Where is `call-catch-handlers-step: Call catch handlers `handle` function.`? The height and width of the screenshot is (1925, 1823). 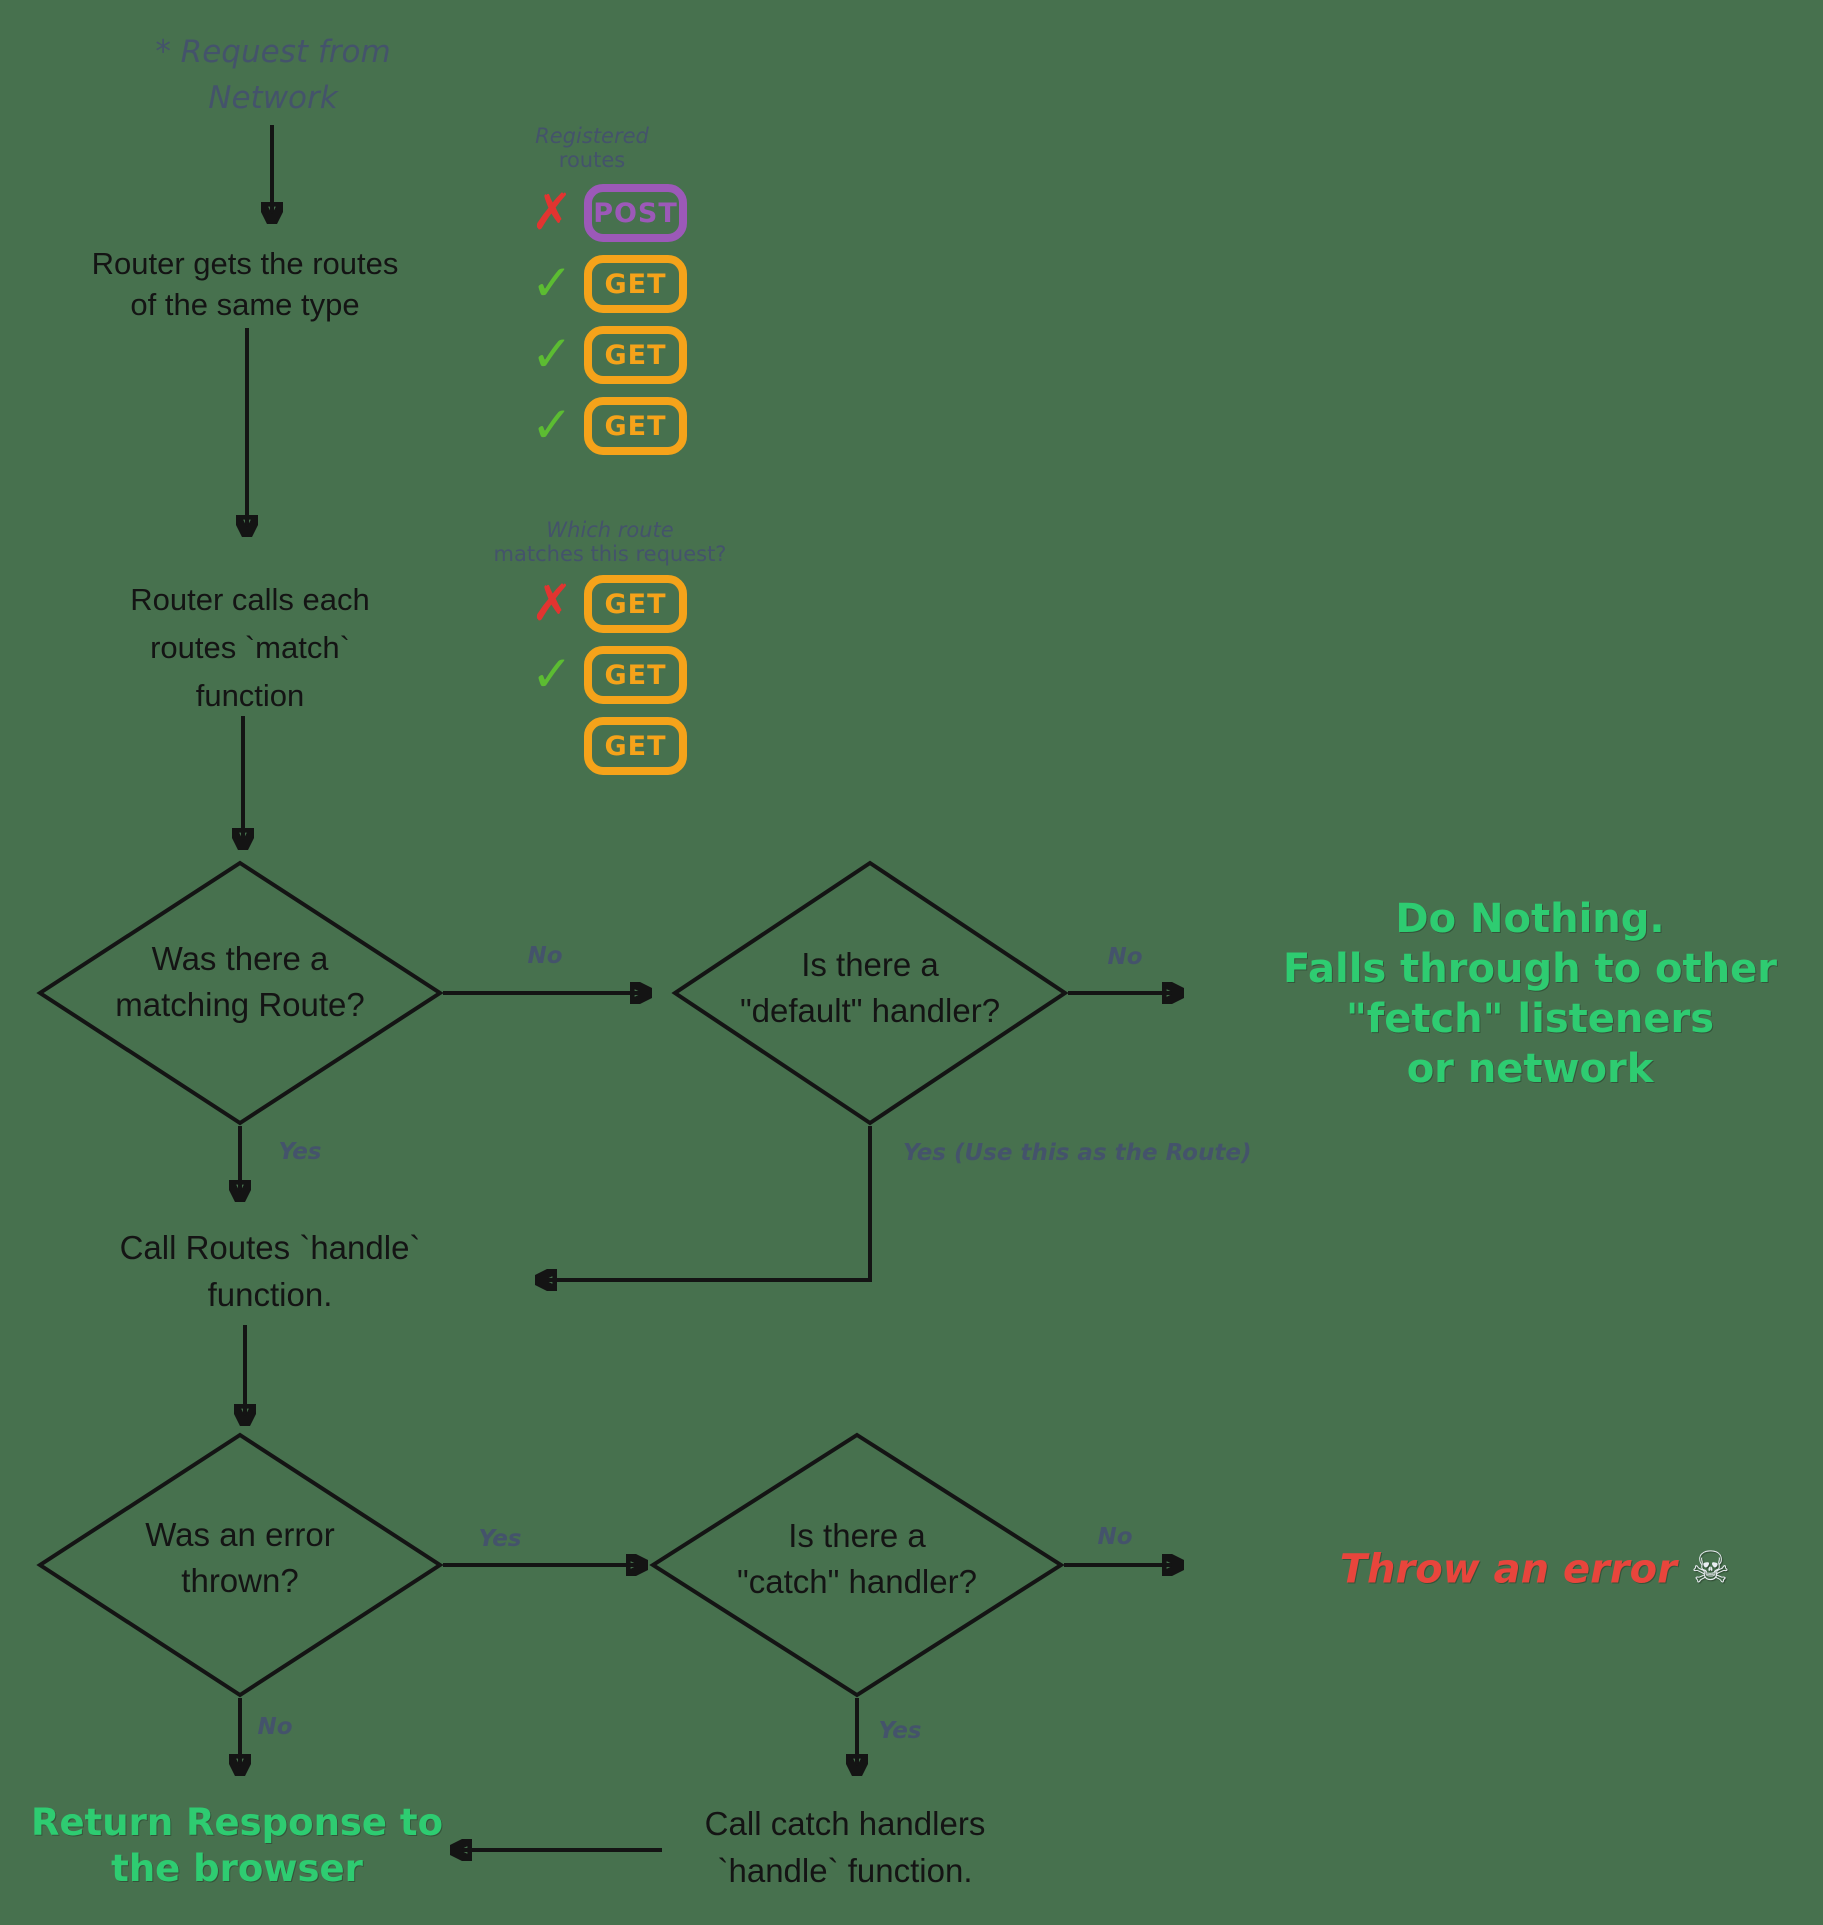 call-catch-handlers-step: Call catch handlers `handle` function. is located at coordinates (845, 1847).